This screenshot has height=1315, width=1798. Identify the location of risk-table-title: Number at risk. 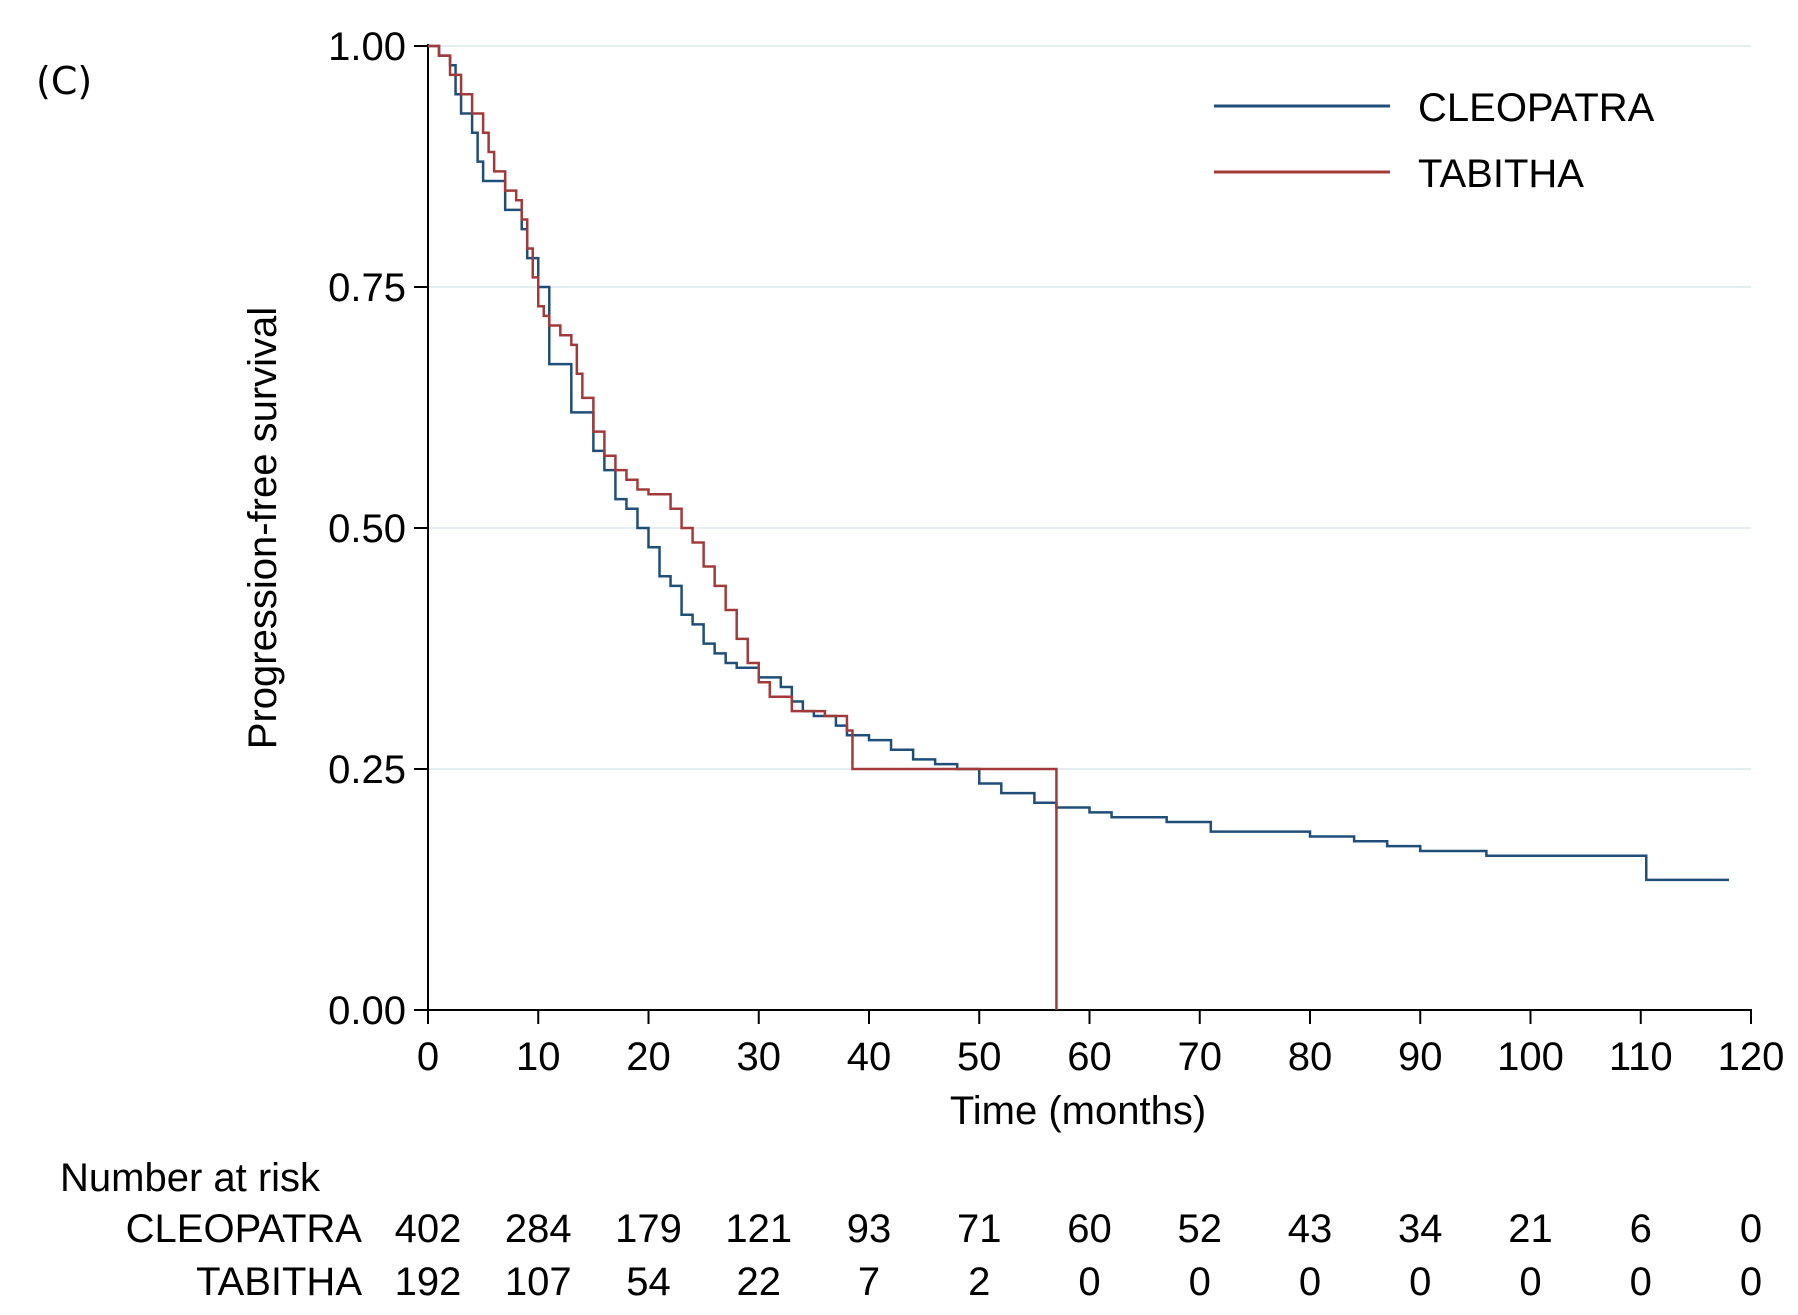
(190, 1178).